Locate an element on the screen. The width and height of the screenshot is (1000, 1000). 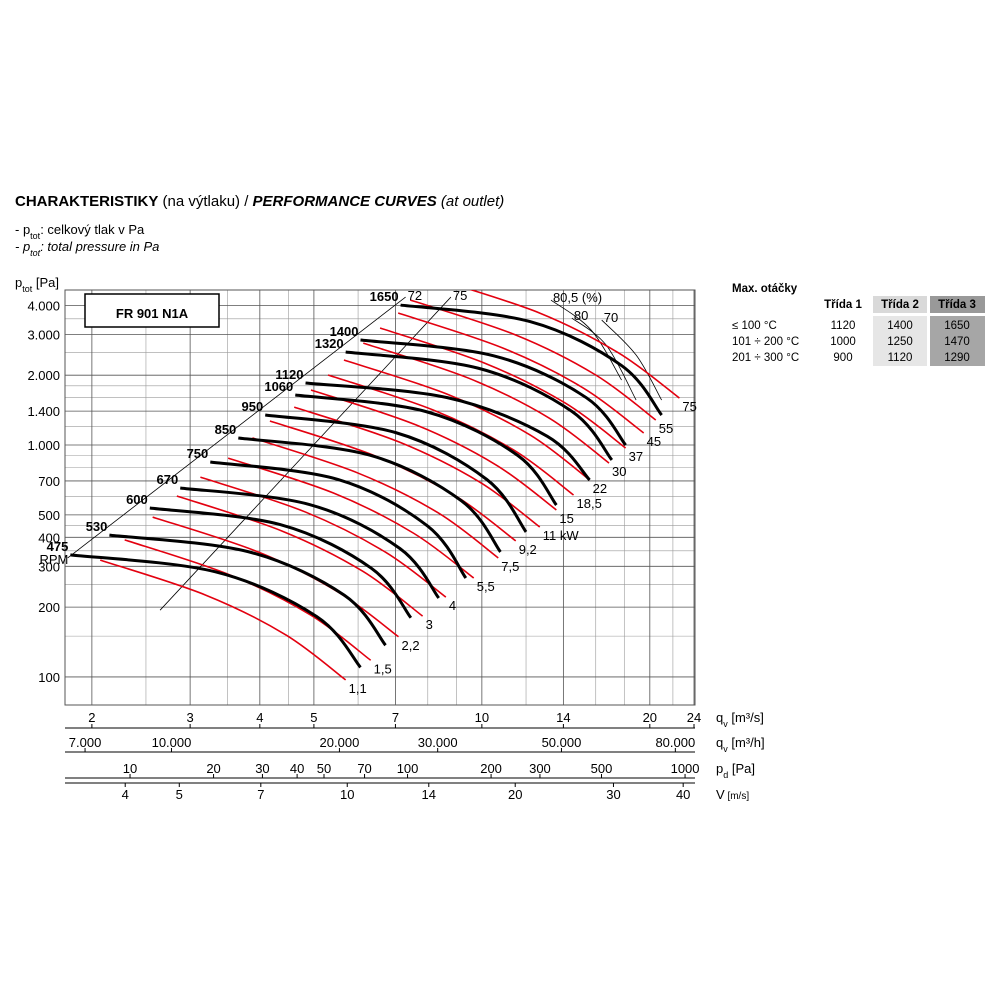
axis-tick-label: 1000 is located at coordinates (685, 768).